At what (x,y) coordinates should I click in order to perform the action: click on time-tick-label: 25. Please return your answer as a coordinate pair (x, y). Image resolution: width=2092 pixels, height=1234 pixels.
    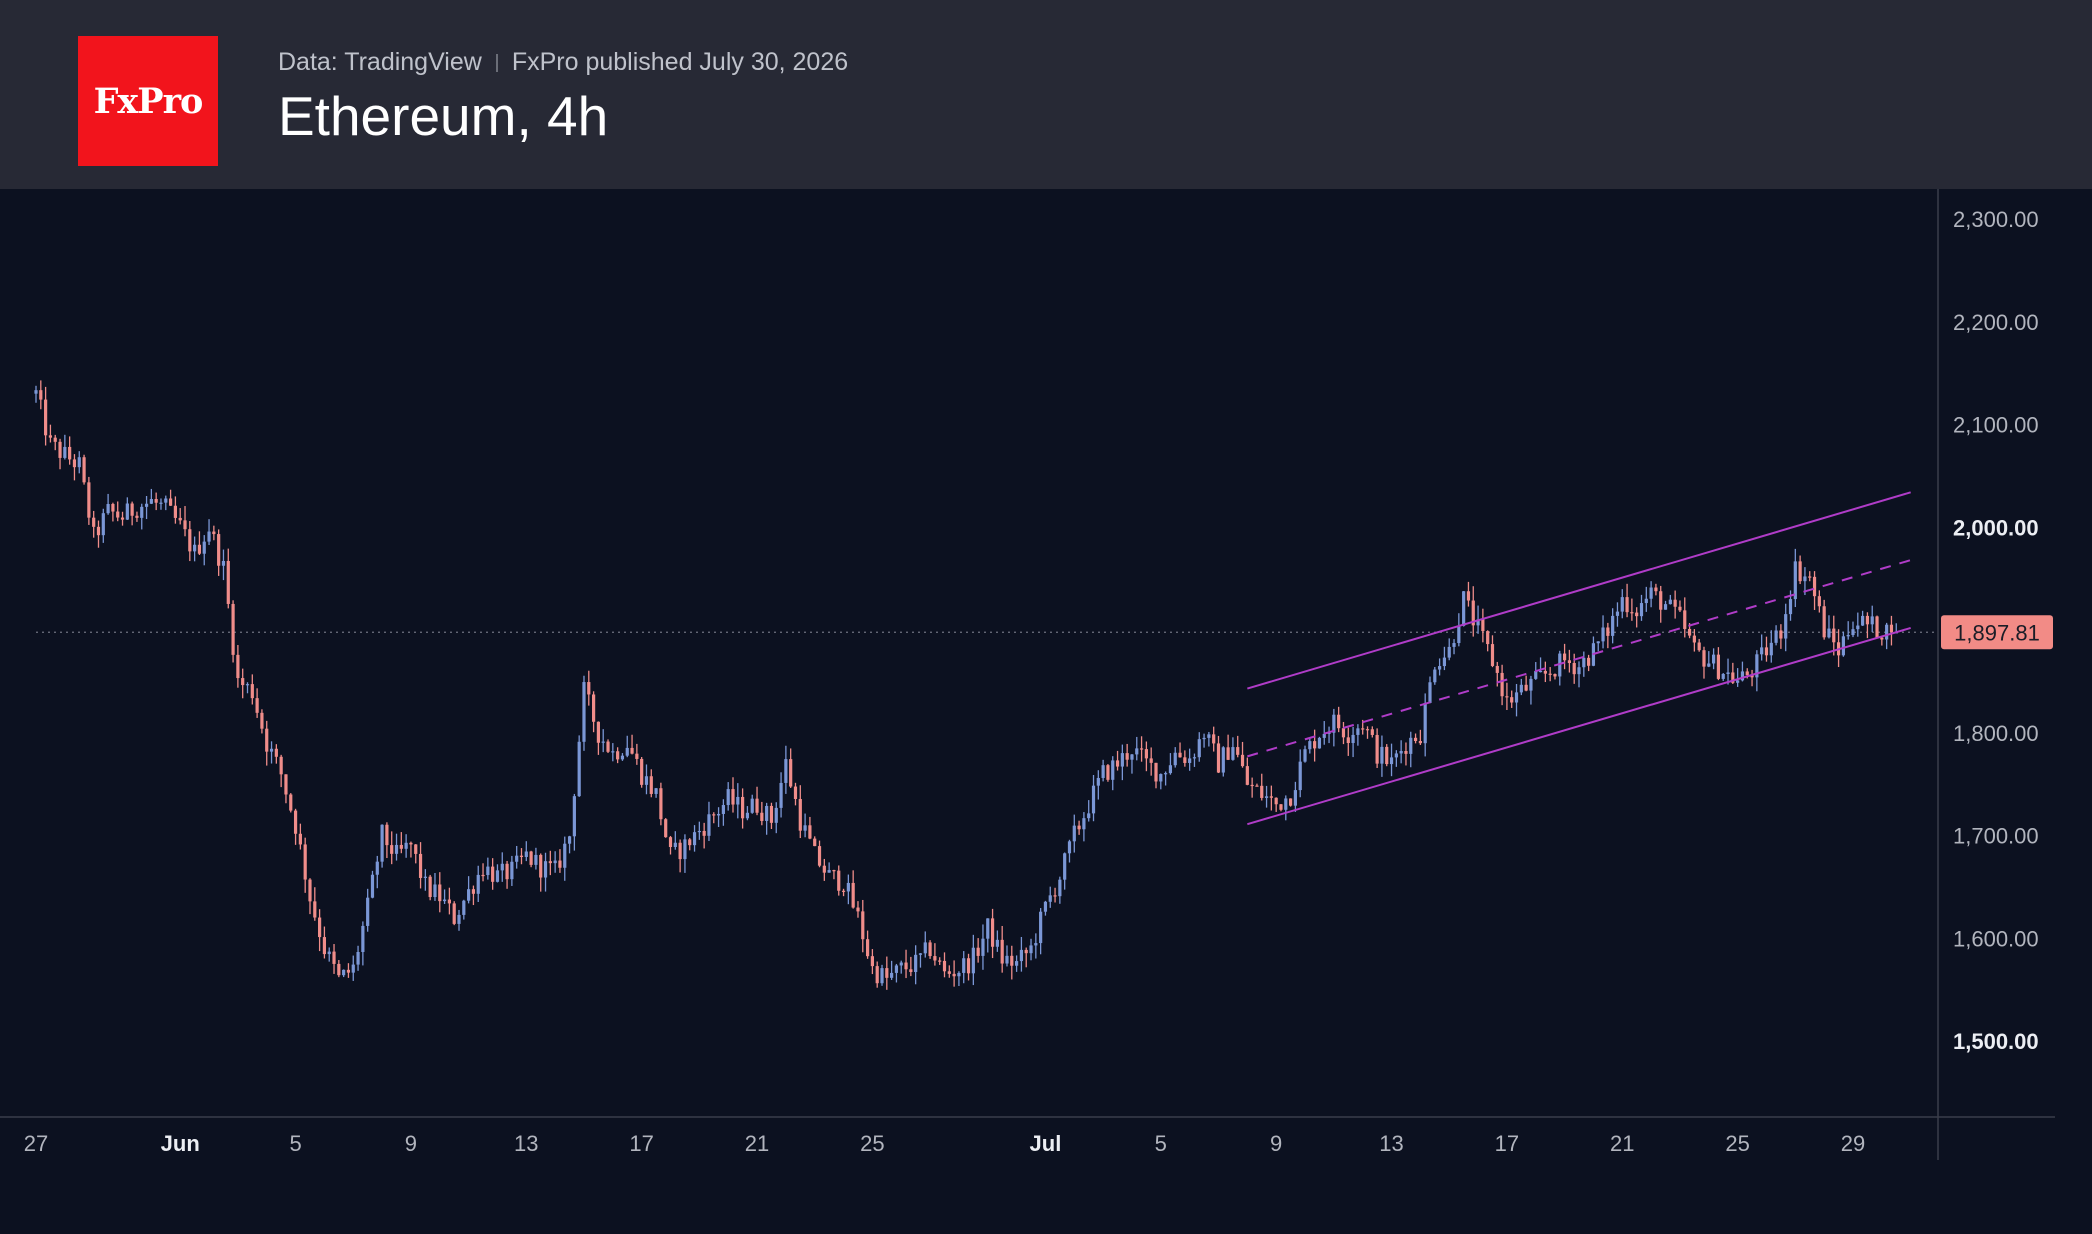
    Looking at the image, I should click on (872, 1143).